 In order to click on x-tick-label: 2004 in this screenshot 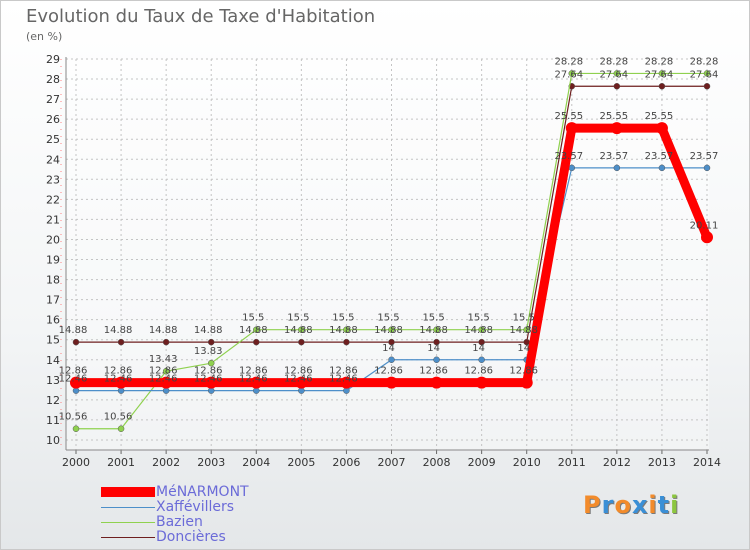, I will do `click(256, 462)`.